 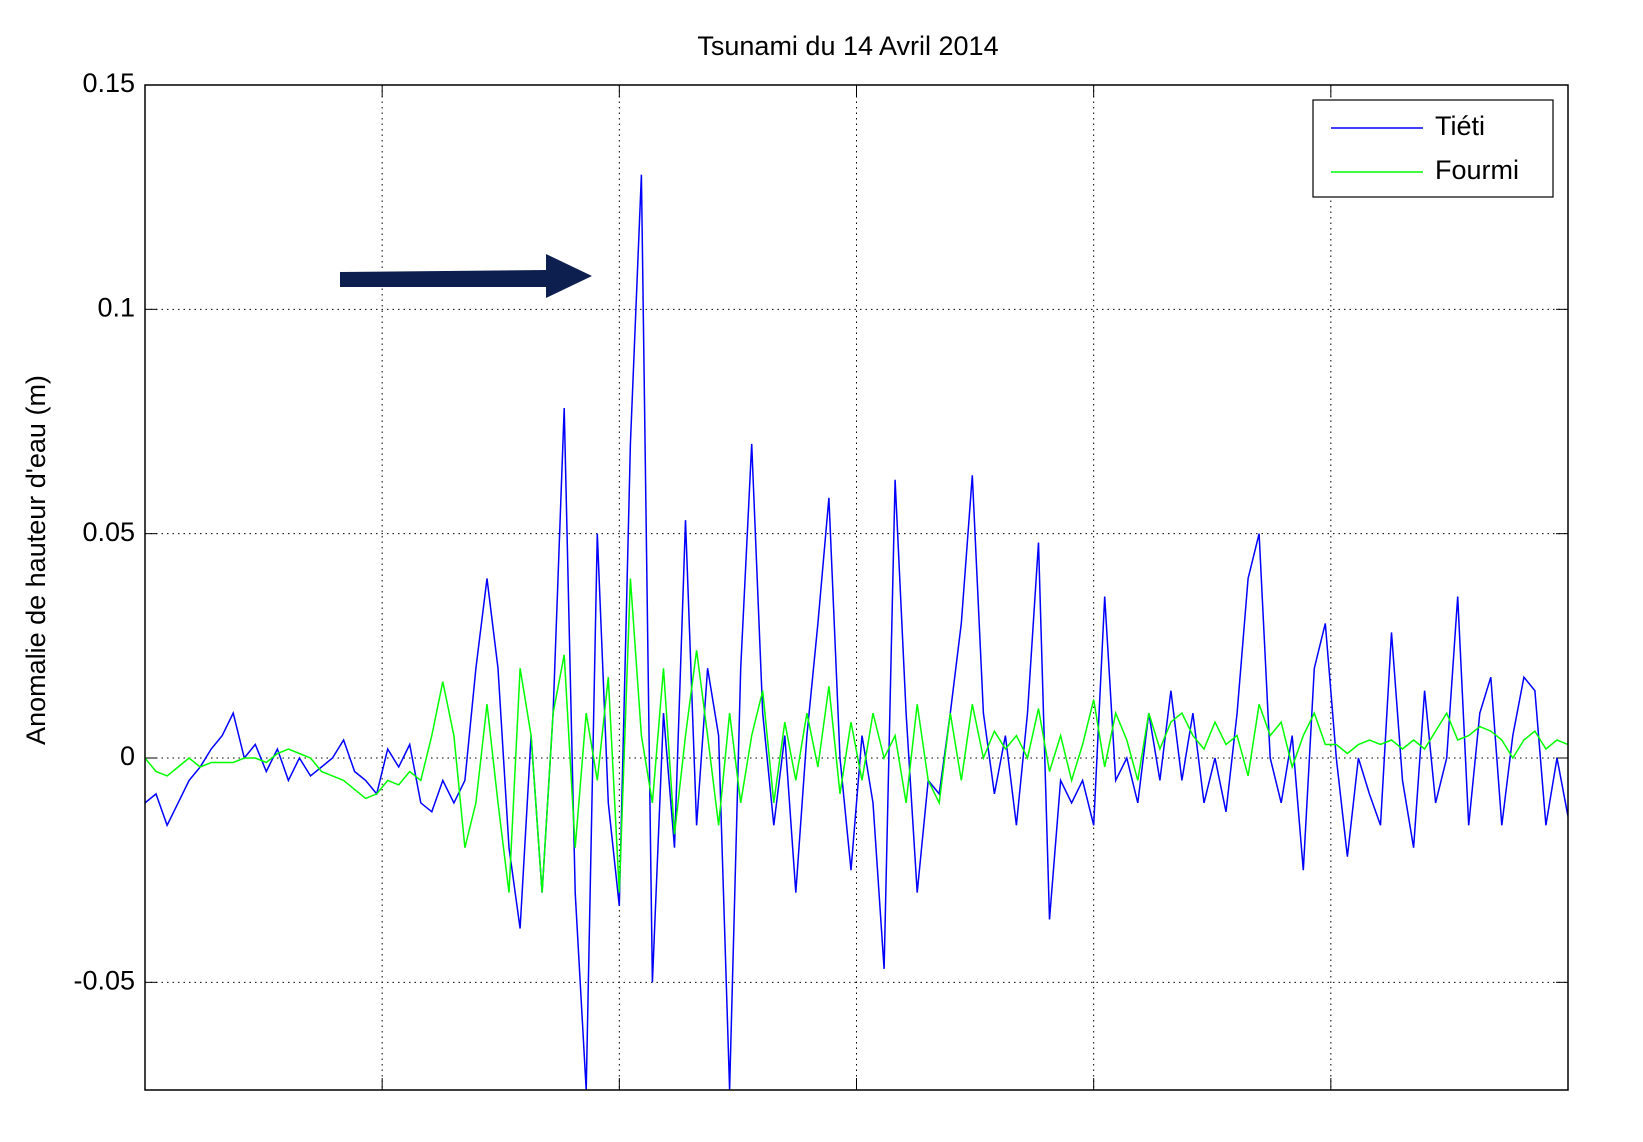 What do you see at coordinates (466, 276) in the screenshot?
I see `annotation-arrow` at bounding box center [466, 276].